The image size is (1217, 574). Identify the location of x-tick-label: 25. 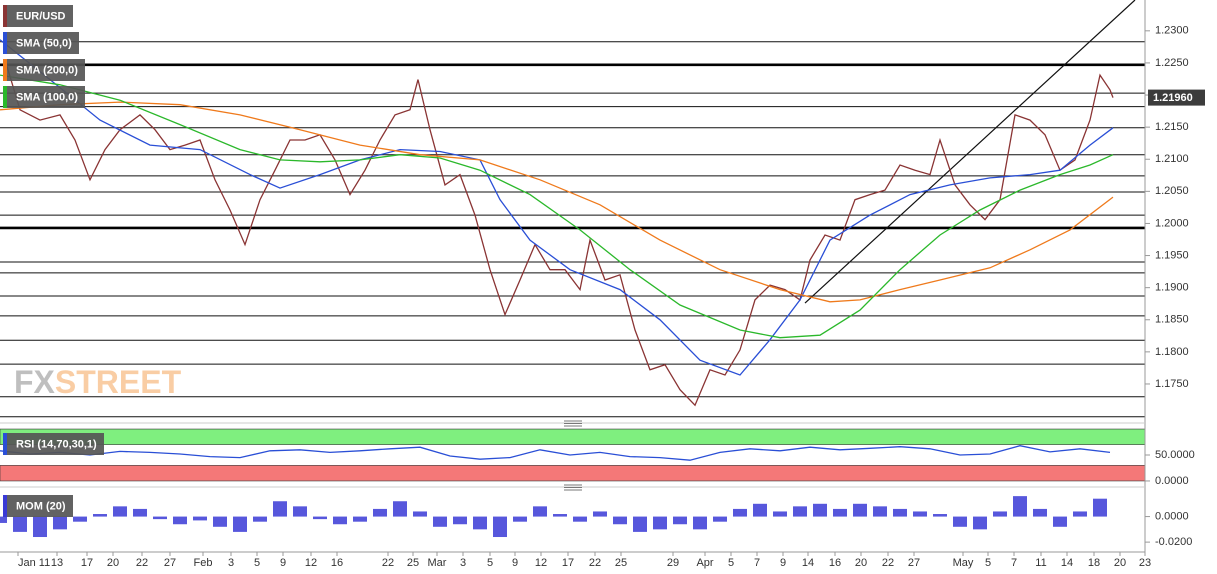
(621, 563).